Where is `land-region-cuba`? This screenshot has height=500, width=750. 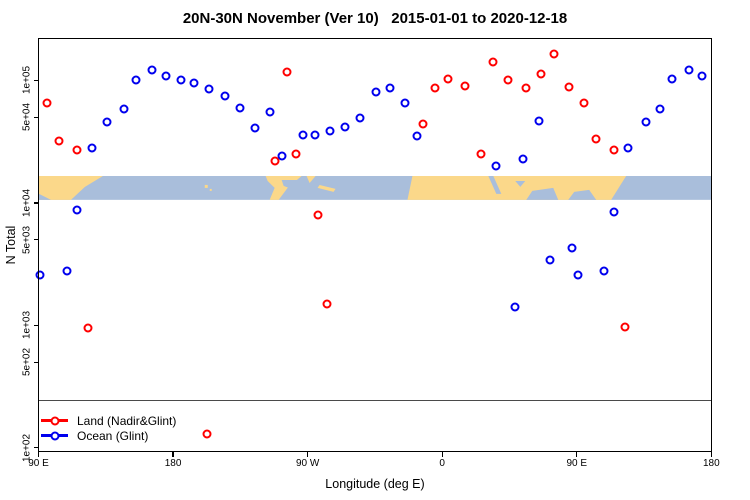
land-region-cuba is located at coordinates (326, 188).